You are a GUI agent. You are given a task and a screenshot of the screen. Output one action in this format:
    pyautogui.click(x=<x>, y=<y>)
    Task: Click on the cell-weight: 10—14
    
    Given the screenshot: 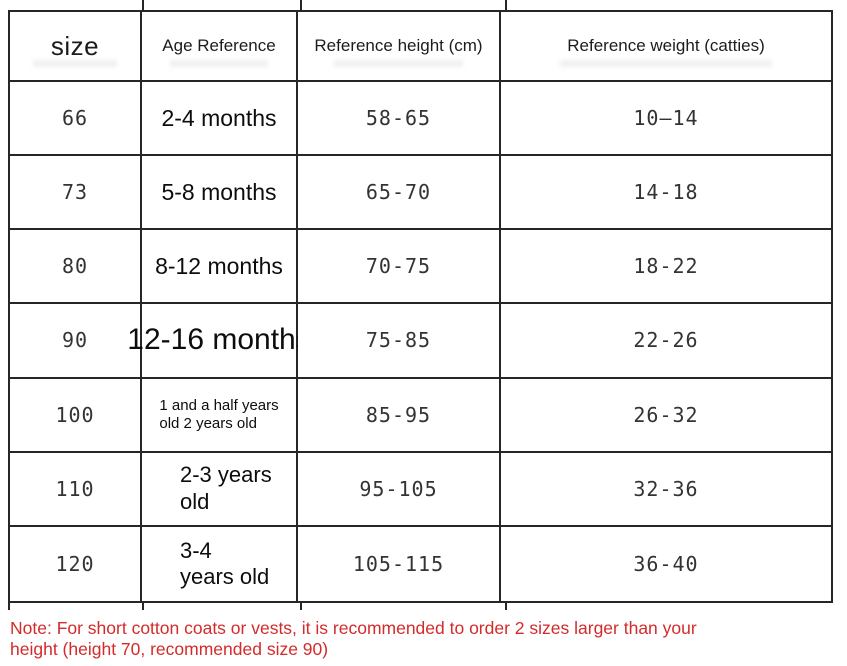 What is the action you would take?
    pyautogui.click(x=666, y=119)
    